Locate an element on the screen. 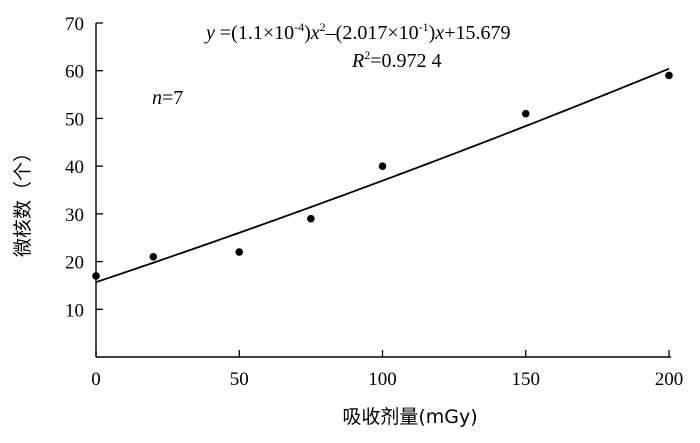 This screenshot has height=443, width=700. y-tick-label: 20 is located at coordinates (74, 263).